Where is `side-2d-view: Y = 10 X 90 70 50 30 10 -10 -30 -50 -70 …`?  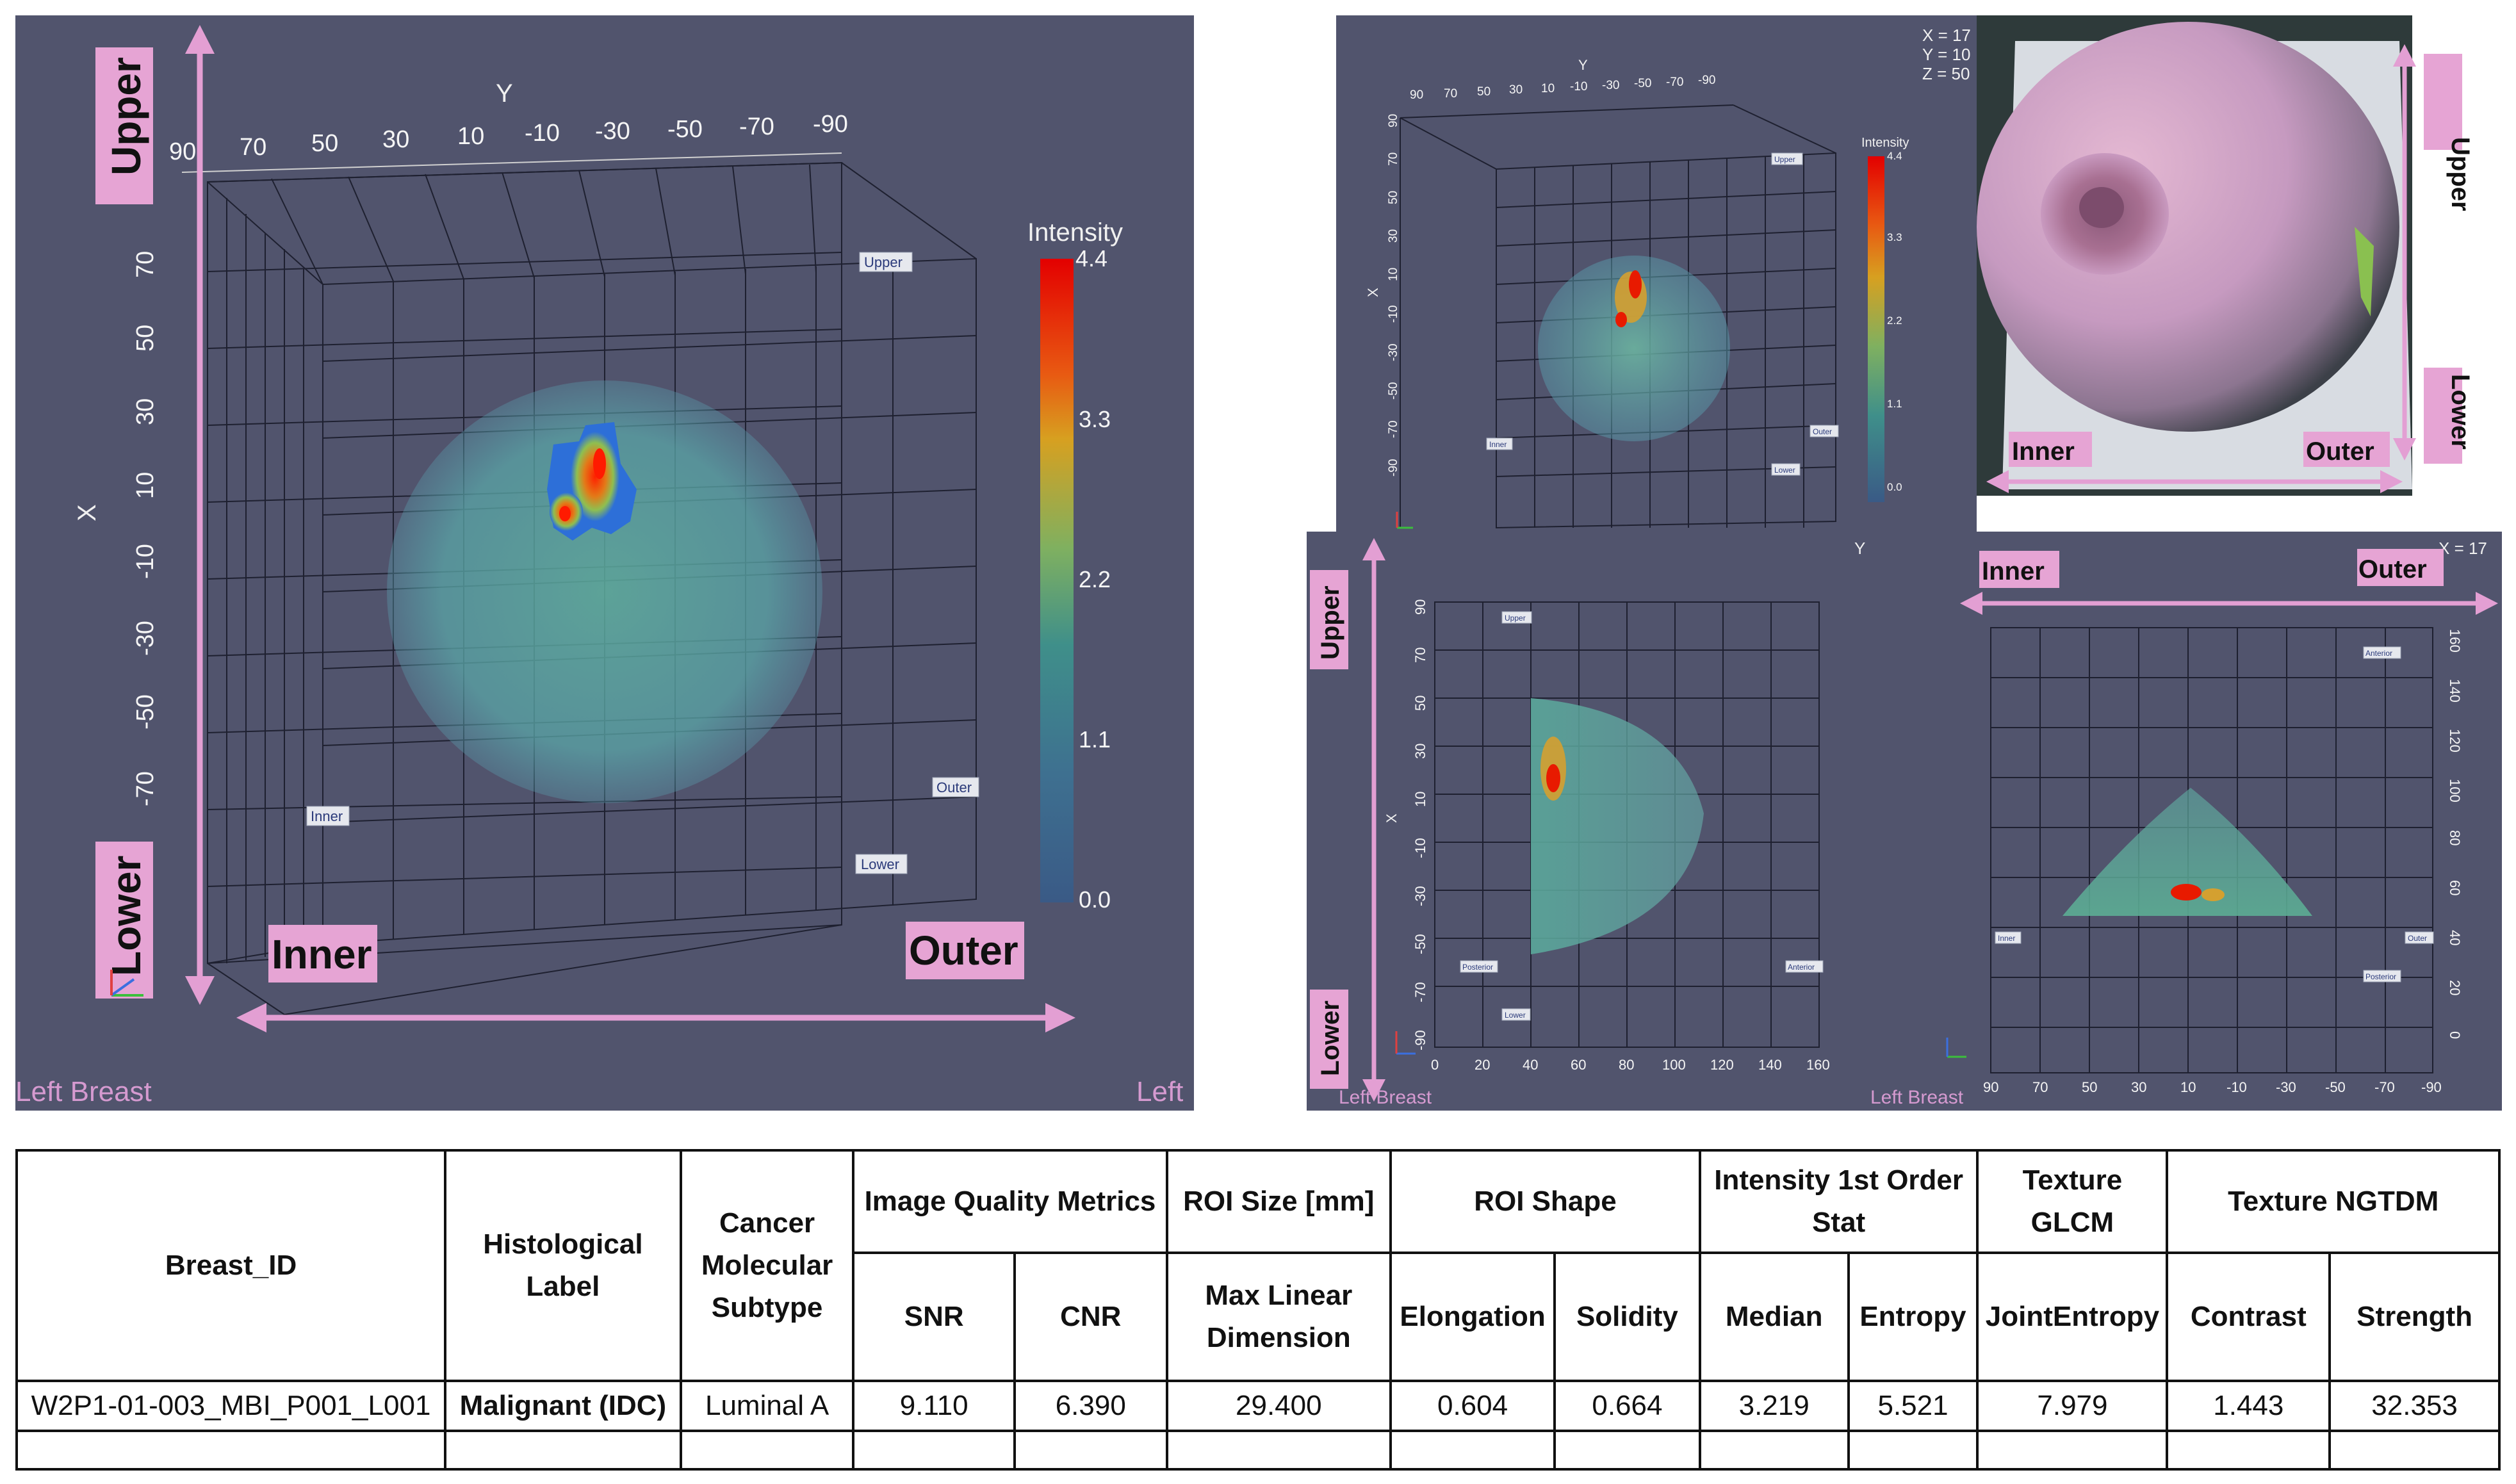
side-2d-view: Y = 10 X 90 70 50 30 10 -10 -30 -50 -70 … is located at coordinates (1588, 821).